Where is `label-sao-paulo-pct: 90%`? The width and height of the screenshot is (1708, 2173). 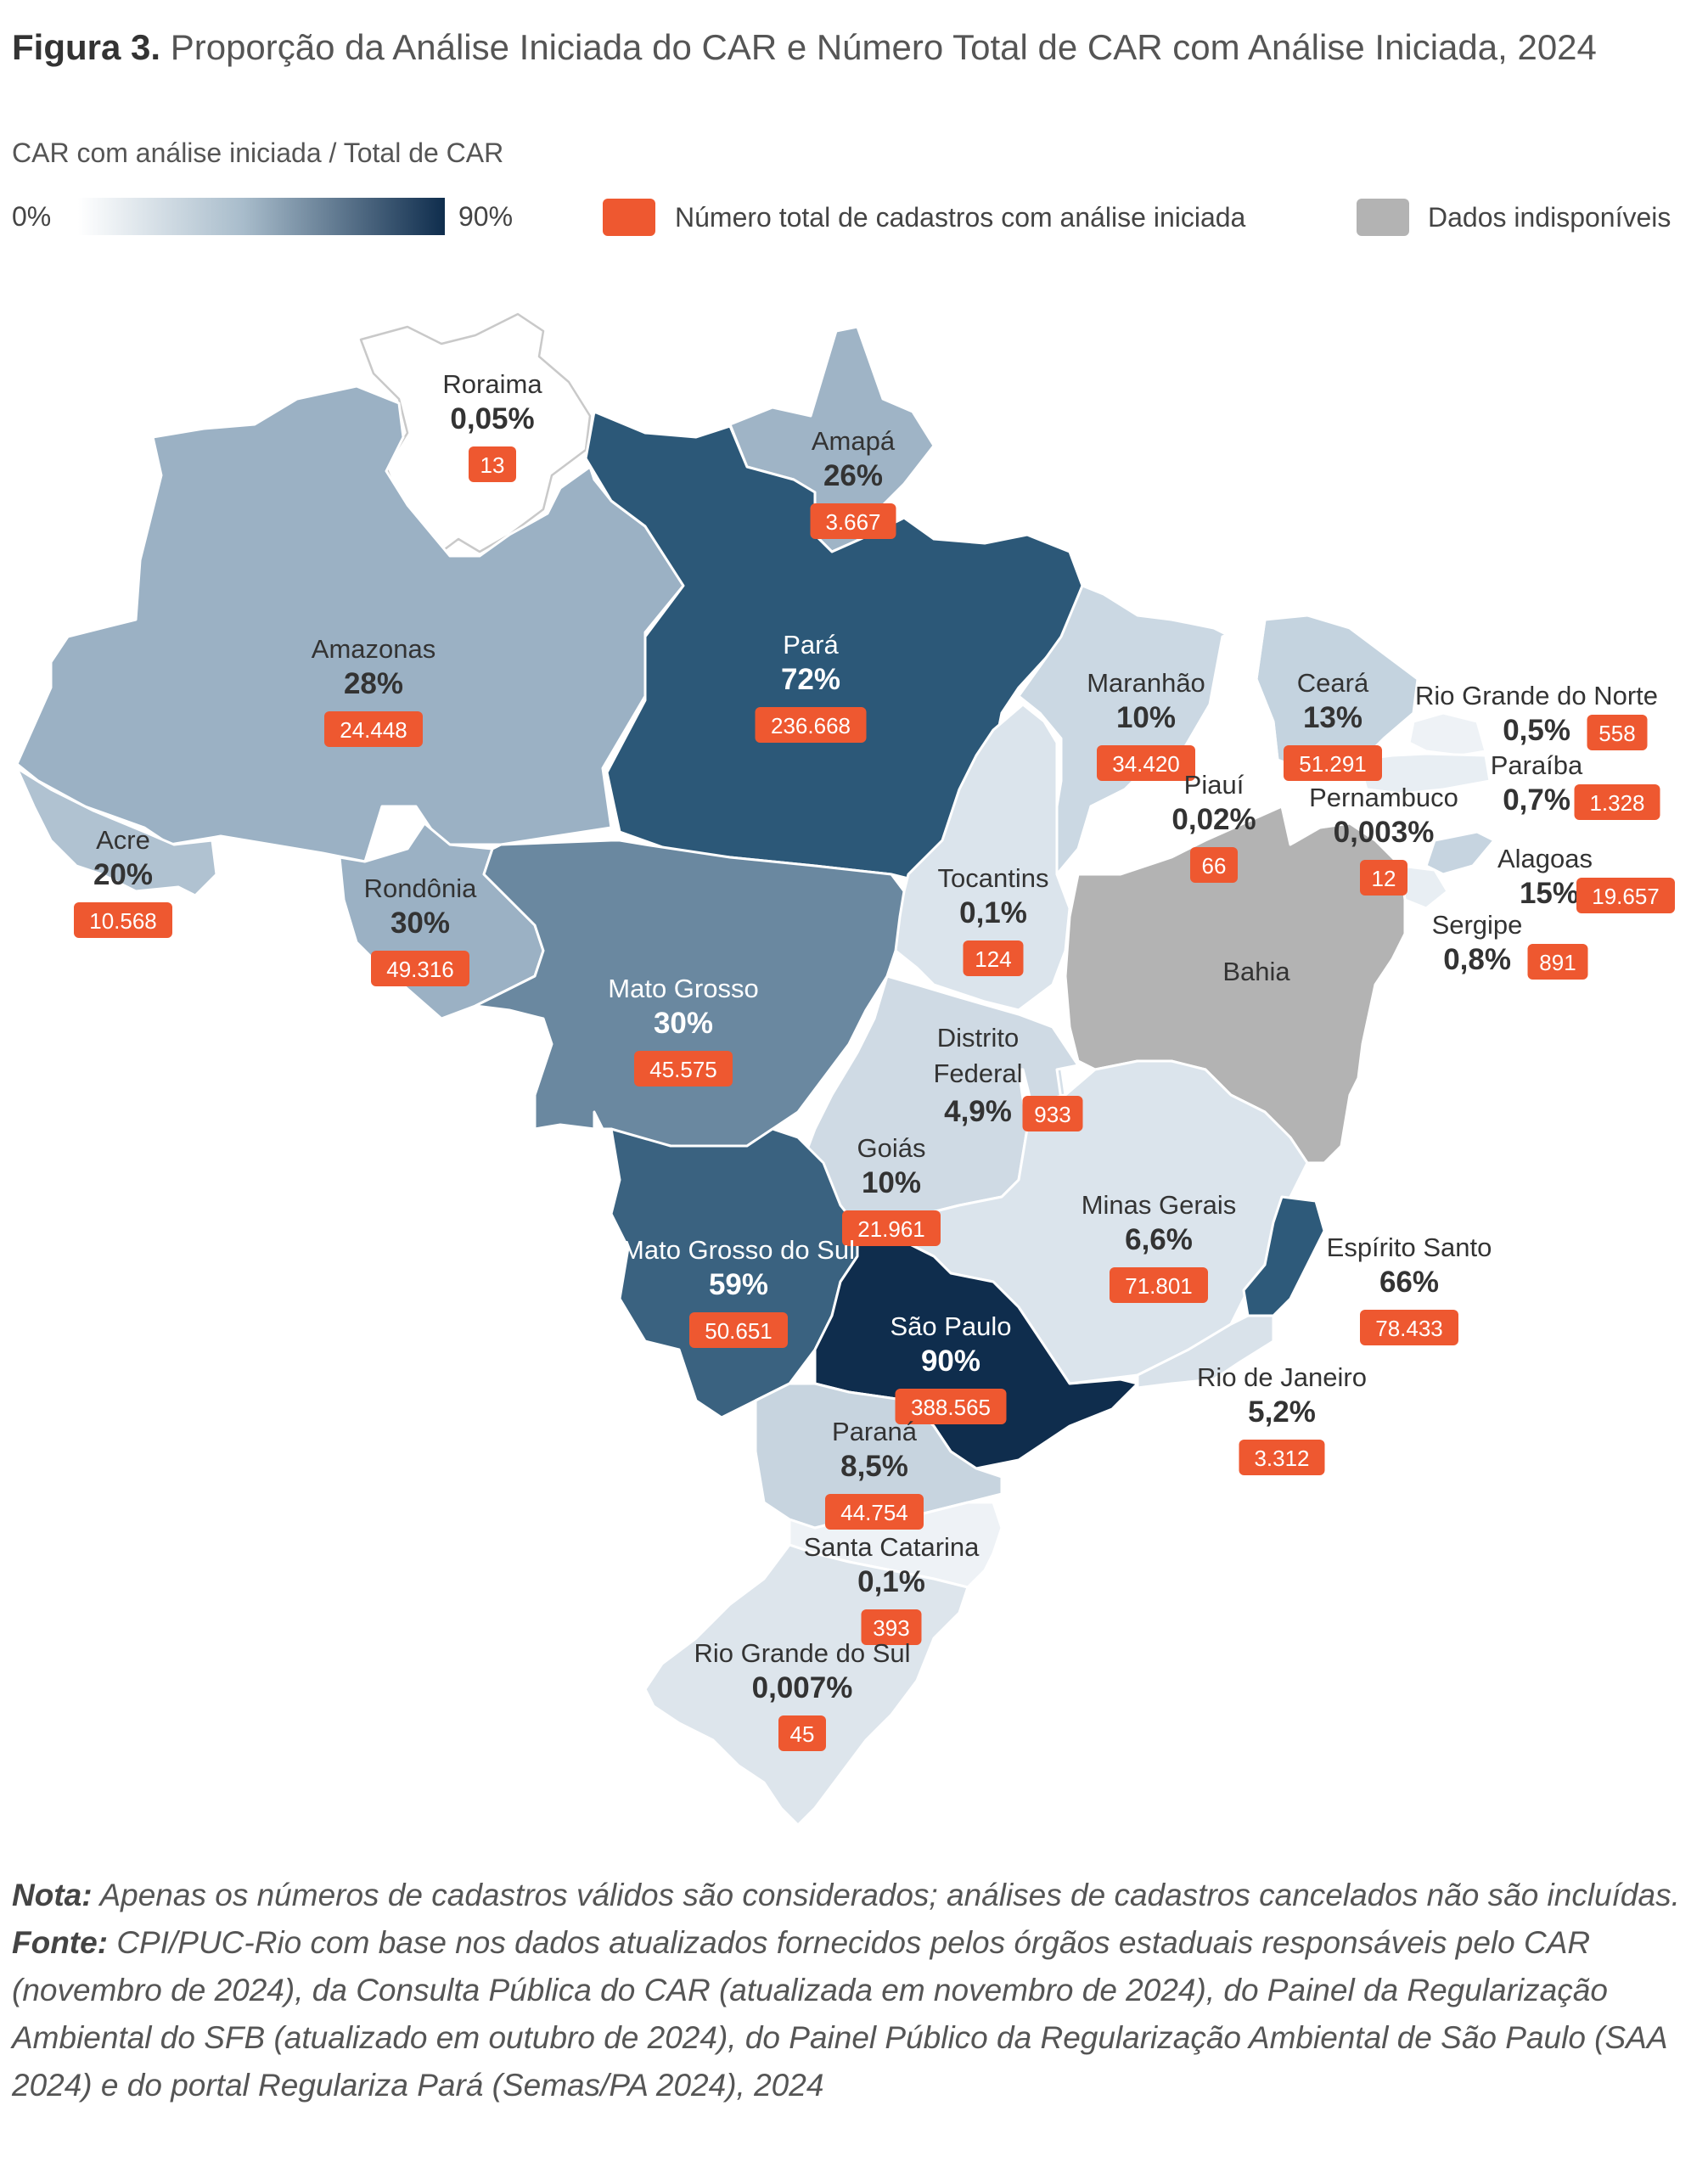 label-sao-paulo-pct: 90% is located at coordinates (950, 1361).